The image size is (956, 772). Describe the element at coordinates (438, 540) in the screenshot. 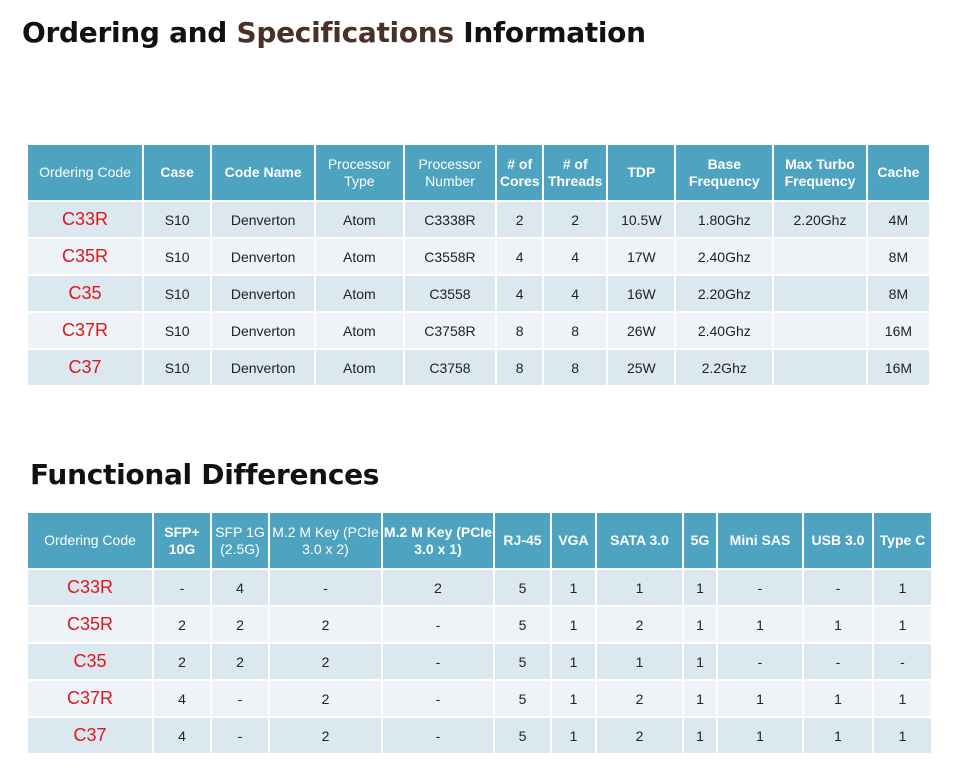

I see `func-header-cell: M.2 M Key (PCIe 3.0 x 1)` at that location.